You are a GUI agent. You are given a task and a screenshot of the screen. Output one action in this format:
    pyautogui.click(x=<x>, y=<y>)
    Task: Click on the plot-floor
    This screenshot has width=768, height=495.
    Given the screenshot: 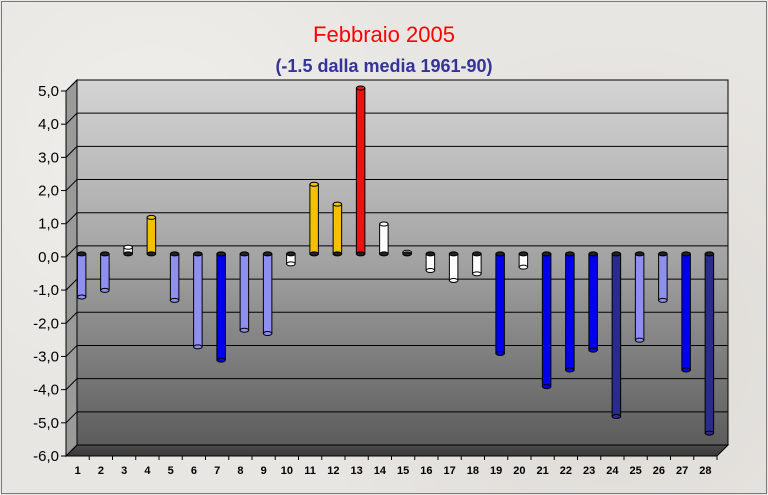 What is the action you would take?
    pyautogui.click(x=397, y=450)
    